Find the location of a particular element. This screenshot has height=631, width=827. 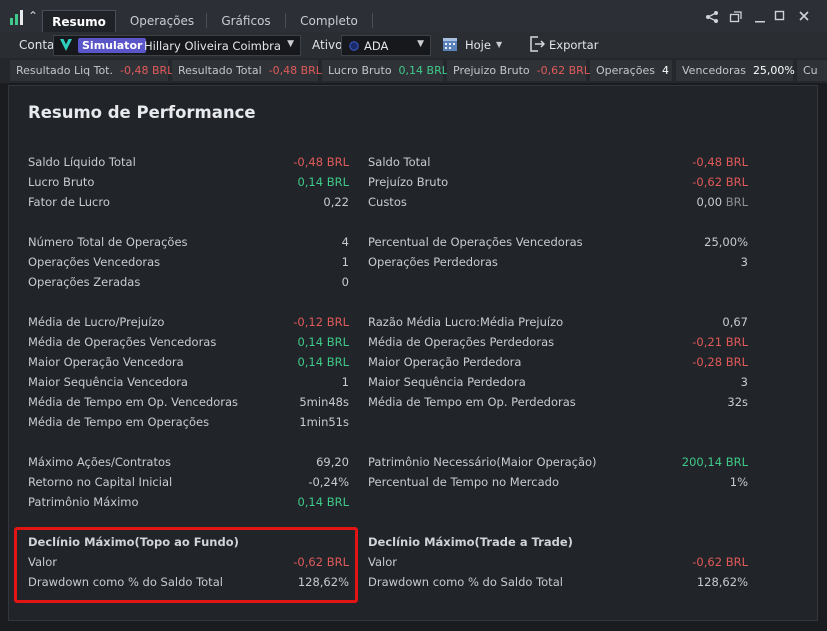

metric-number: 0,00 is located at coordinates (709, 202).